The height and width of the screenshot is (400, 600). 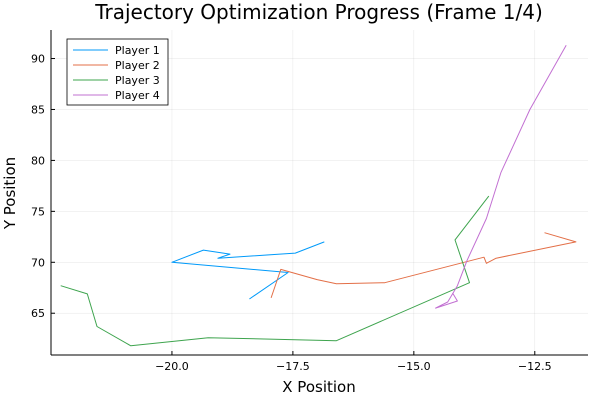 What do you see at coordinates (38, 262) in the screenshot?
I see `y-tick-label: 70` at bounding box center [38, 262].